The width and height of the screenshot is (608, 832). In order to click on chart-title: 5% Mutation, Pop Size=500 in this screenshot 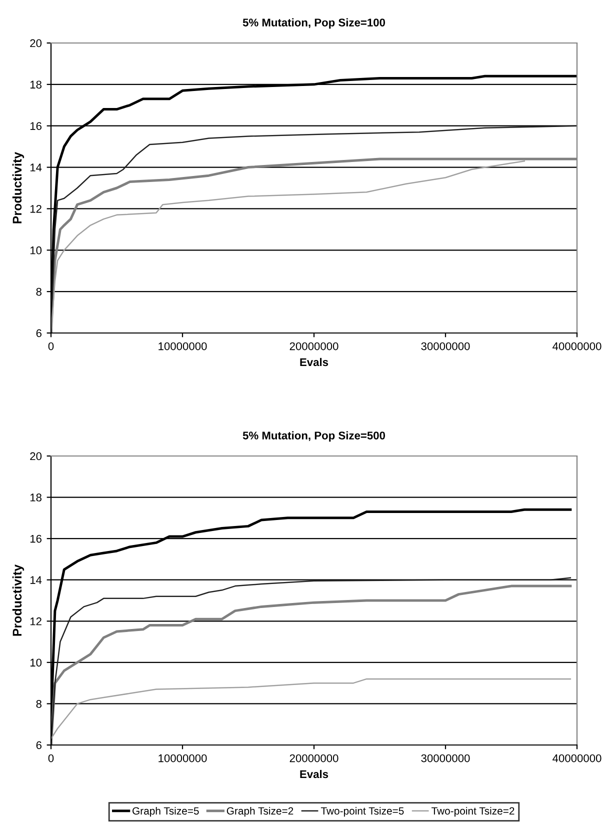, I will do `click(314, 436)`.